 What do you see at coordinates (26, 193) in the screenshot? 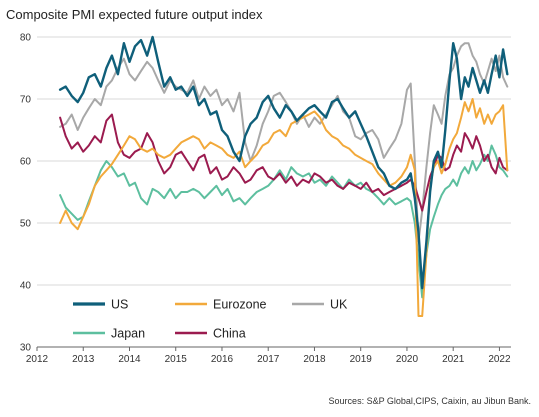
I see `y-tick-labels: 30 40 50 60 70 80` at bounding box center [26, 193].